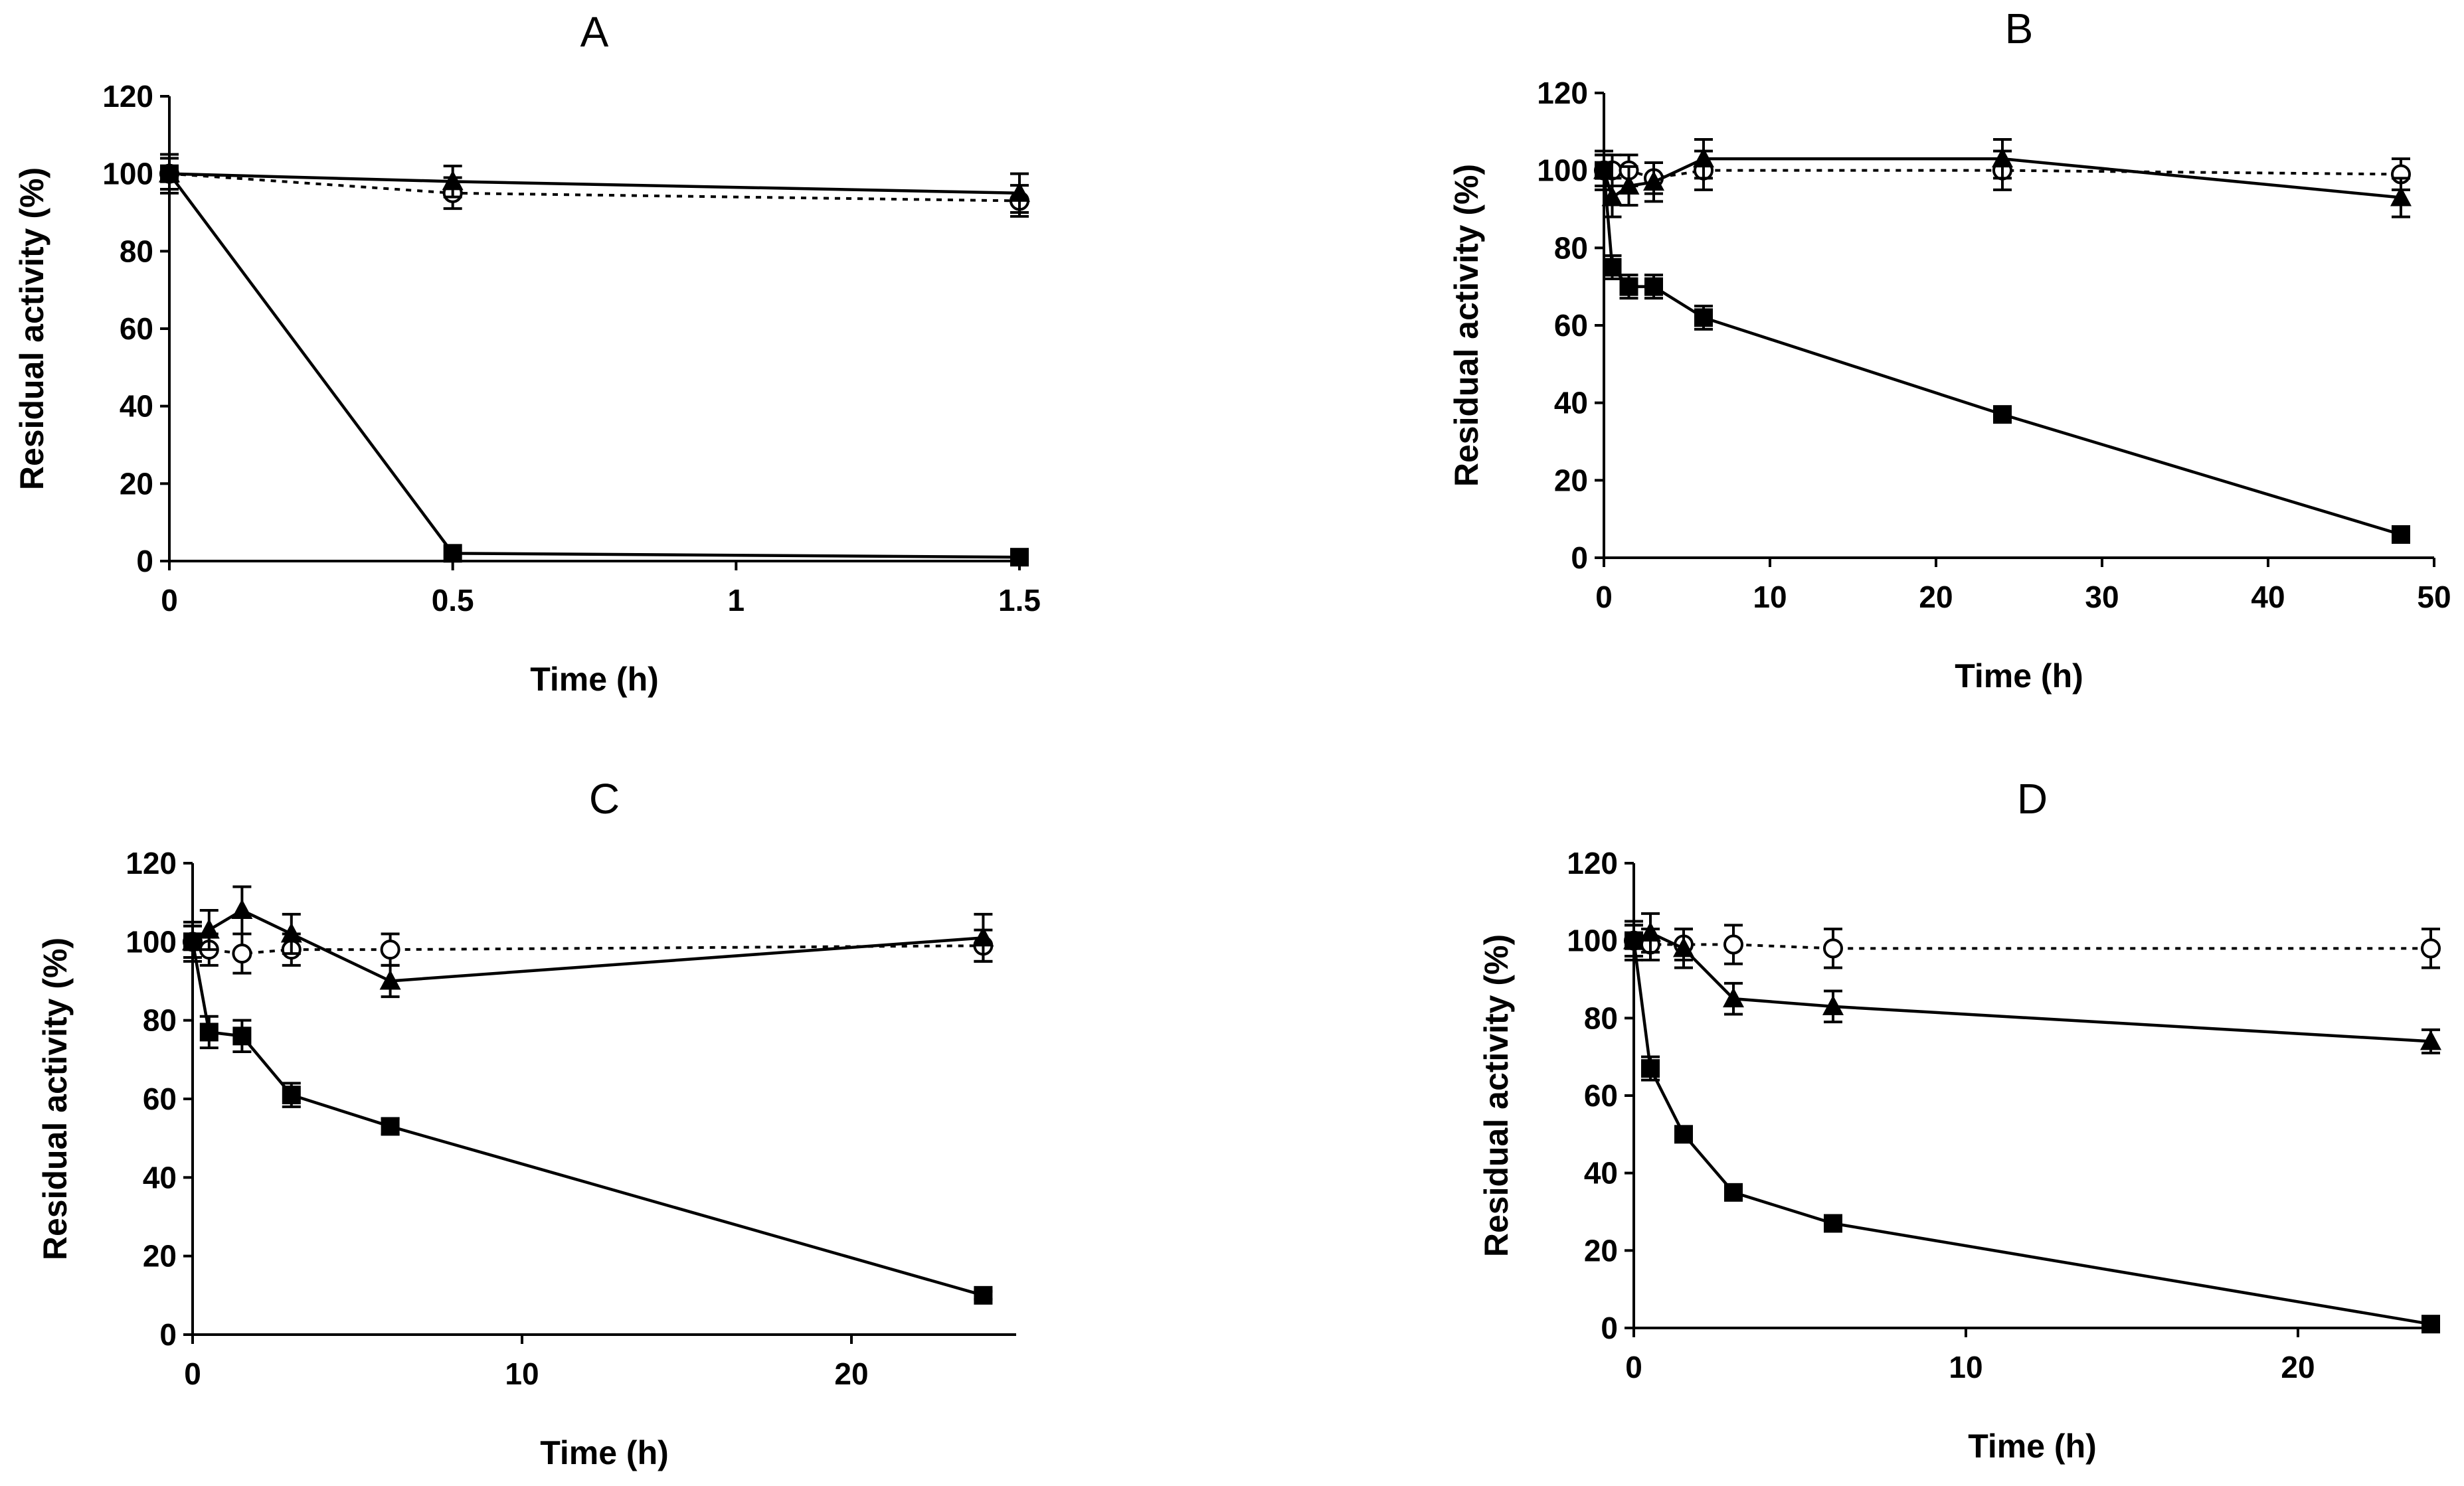 The width and height of the screenshot is (2464, 1486). Describe the element at coordinates (1019, 600) in the screenshot. I see `x-tick-label: 1.5` at that location.